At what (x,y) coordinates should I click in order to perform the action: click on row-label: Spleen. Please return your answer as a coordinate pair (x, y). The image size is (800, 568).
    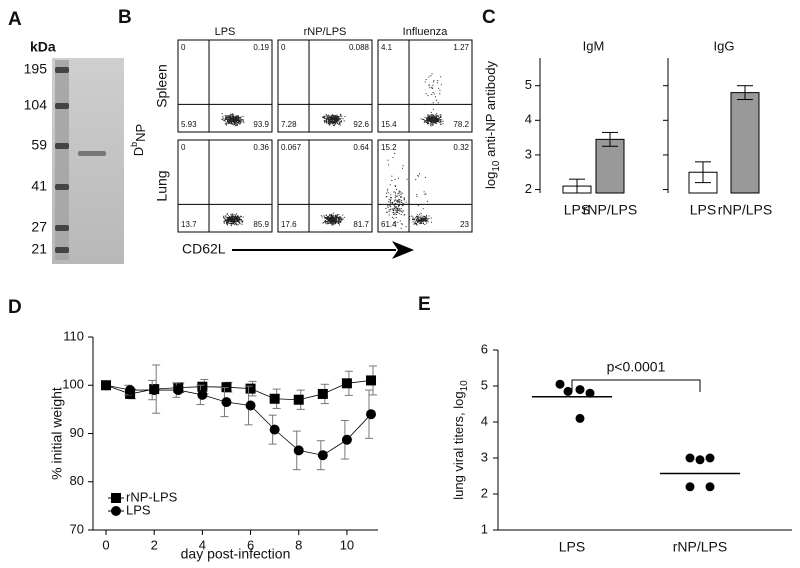
    Looking at the image, I should click on (162, 86).